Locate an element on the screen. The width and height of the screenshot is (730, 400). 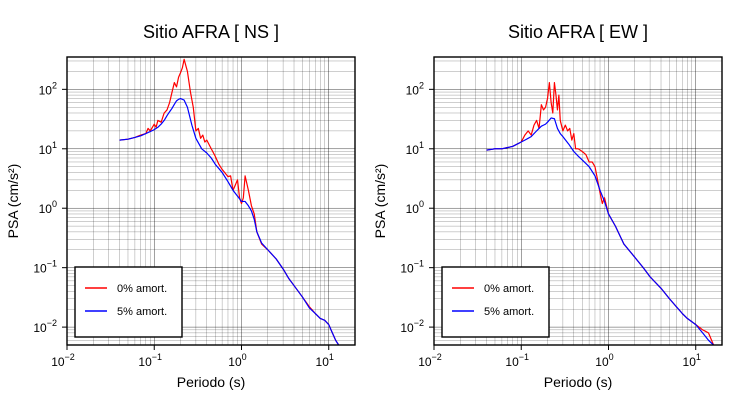
chart-title: Sitio AFRA [ EW ] is located at coordinates (578, 32).